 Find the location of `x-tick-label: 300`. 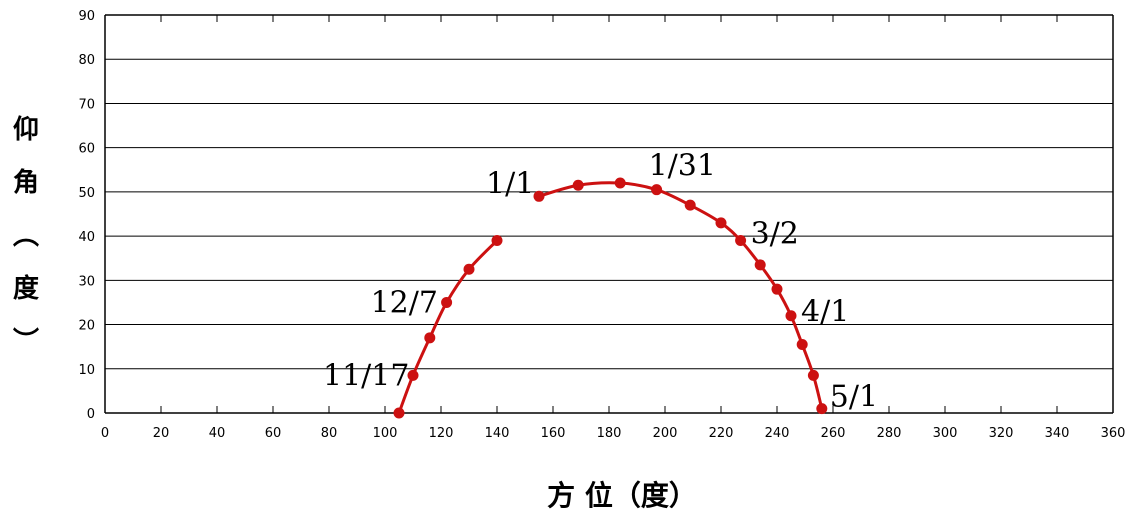

x-tick-label: 300 is located at coordinates (945, 433).